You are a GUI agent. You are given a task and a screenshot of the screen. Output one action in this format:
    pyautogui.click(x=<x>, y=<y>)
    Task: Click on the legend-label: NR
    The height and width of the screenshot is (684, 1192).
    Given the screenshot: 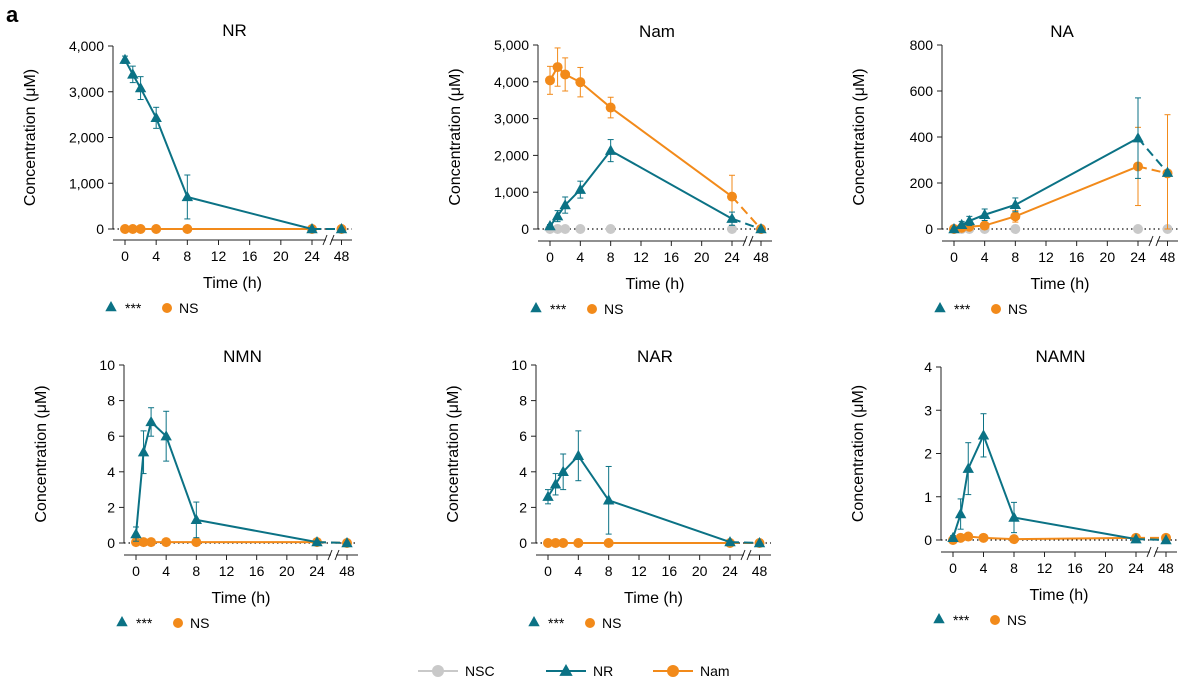 What is the action you would take?
    pyautogui.click(x=603, y=671)
    